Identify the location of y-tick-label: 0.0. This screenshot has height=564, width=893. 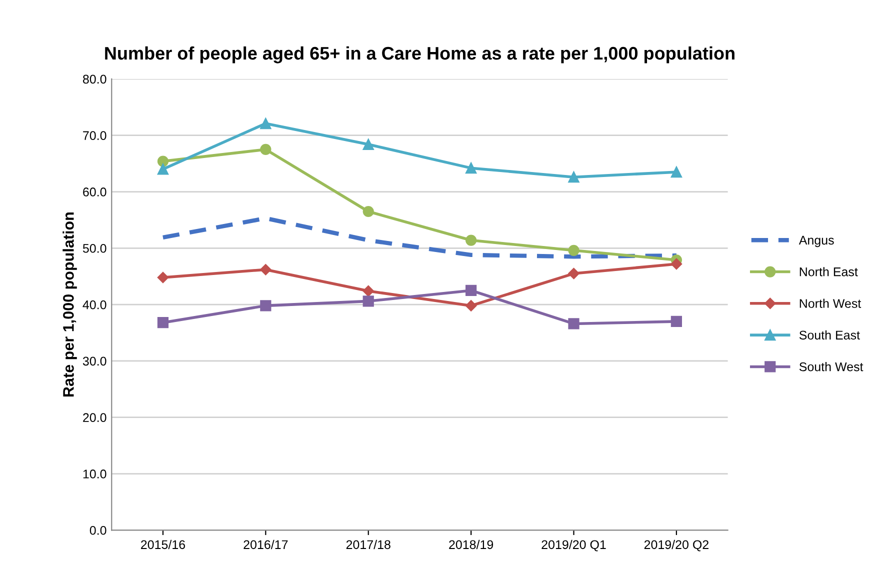
(98, 530).